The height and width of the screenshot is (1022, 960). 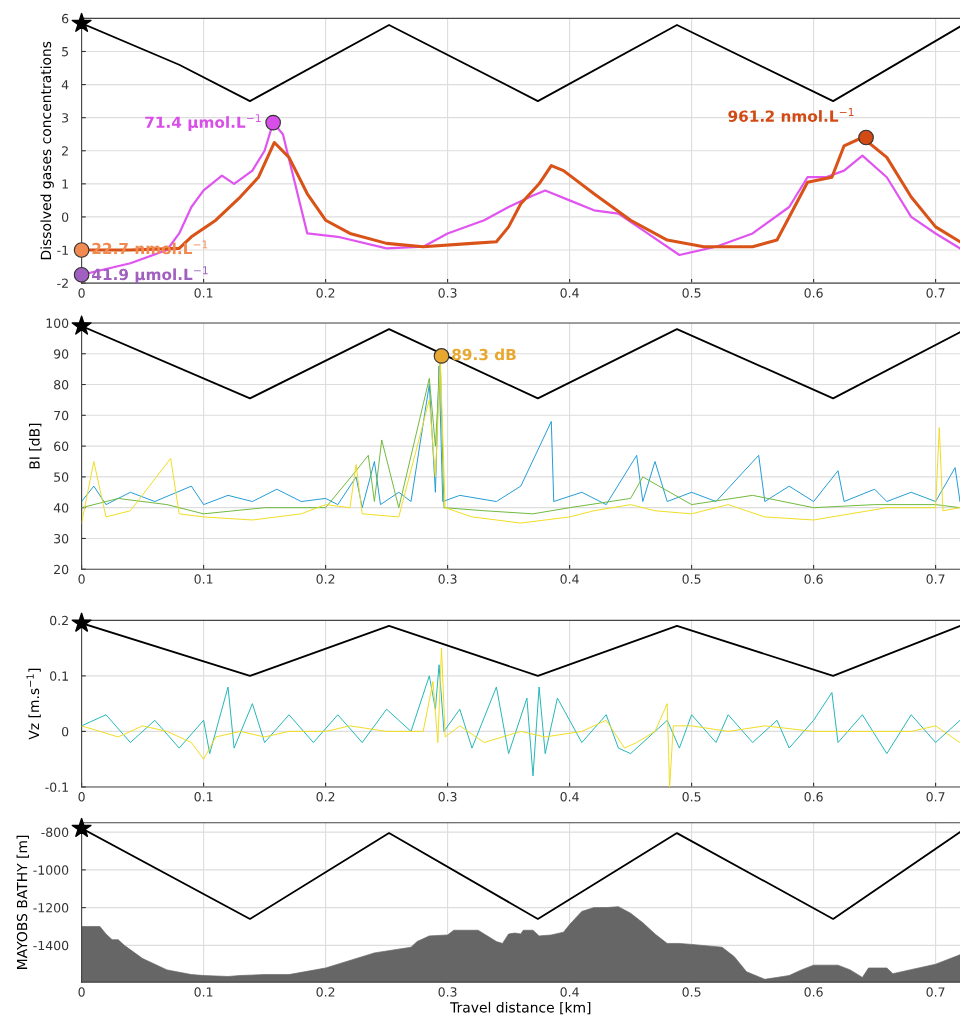 What do you see at coordinates (22, 902) in the screenshot?
I see `y-axis-title: MAYOBS BATHY [m]` at bounding box center [22, 902].